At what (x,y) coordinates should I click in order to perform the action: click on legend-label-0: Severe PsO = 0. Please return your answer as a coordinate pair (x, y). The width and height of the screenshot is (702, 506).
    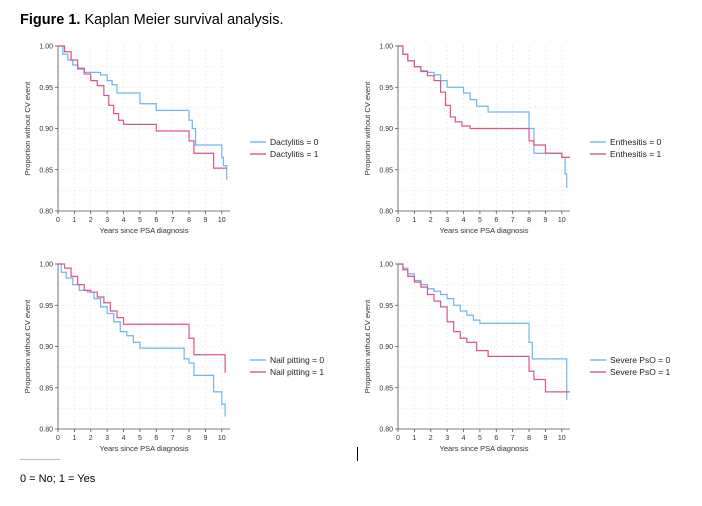
    Looking at the image, I should click on (640, 360).